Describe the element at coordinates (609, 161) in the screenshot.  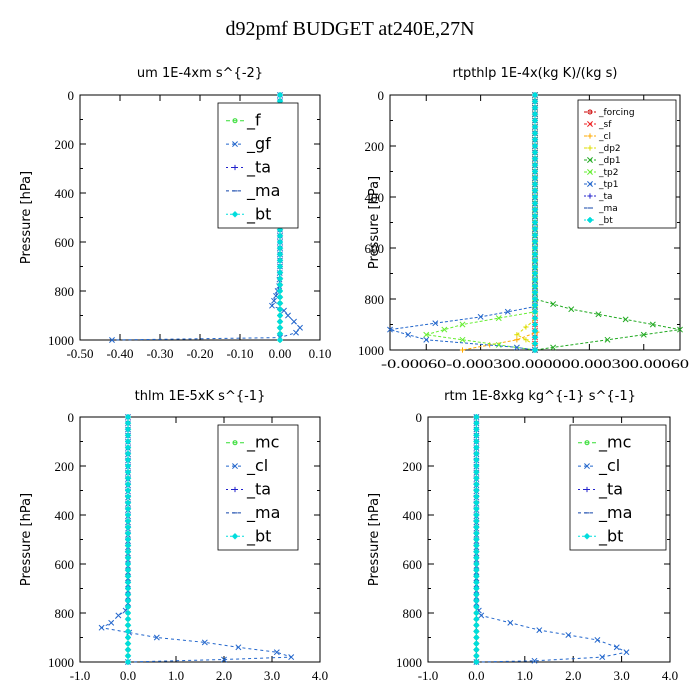
I see `legend-label: _dp1` at that location.